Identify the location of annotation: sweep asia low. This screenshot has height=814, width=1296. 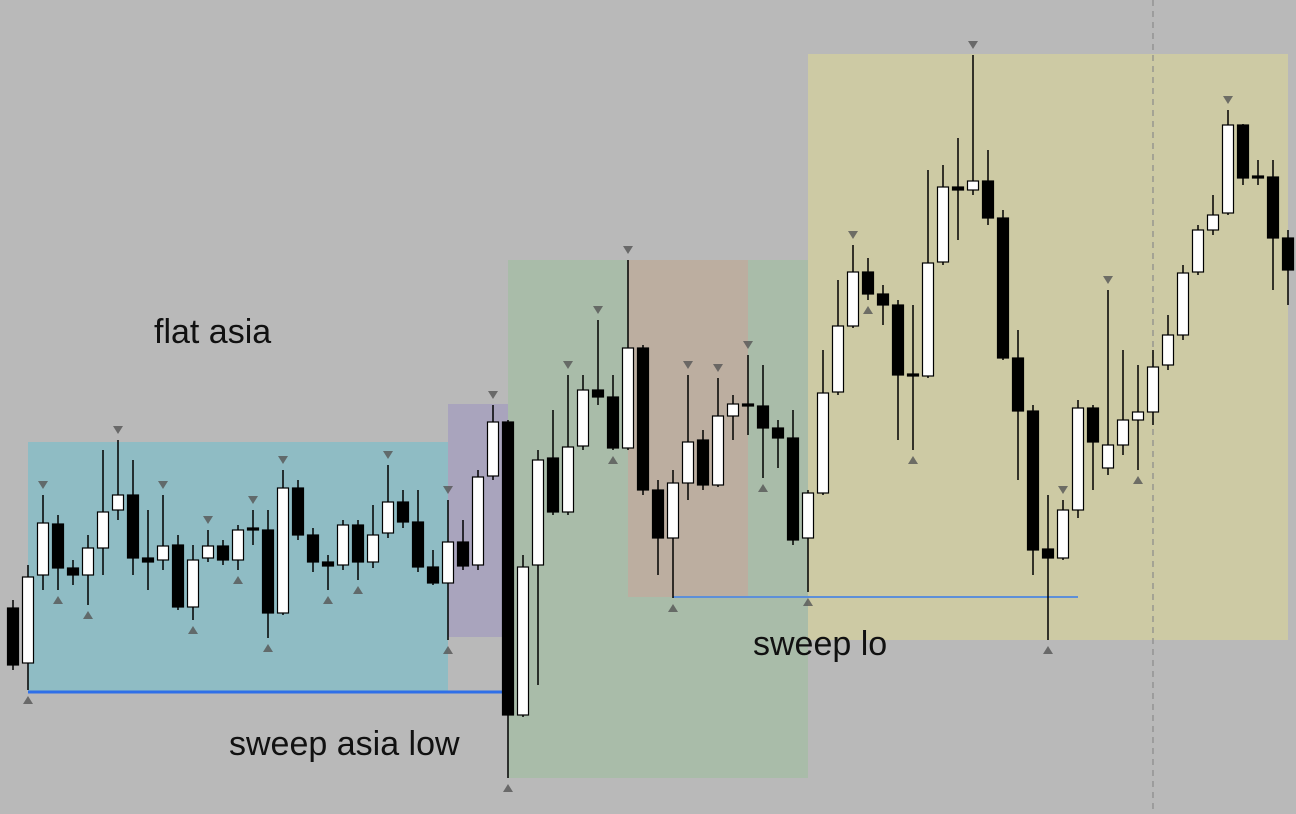
(344, 744).